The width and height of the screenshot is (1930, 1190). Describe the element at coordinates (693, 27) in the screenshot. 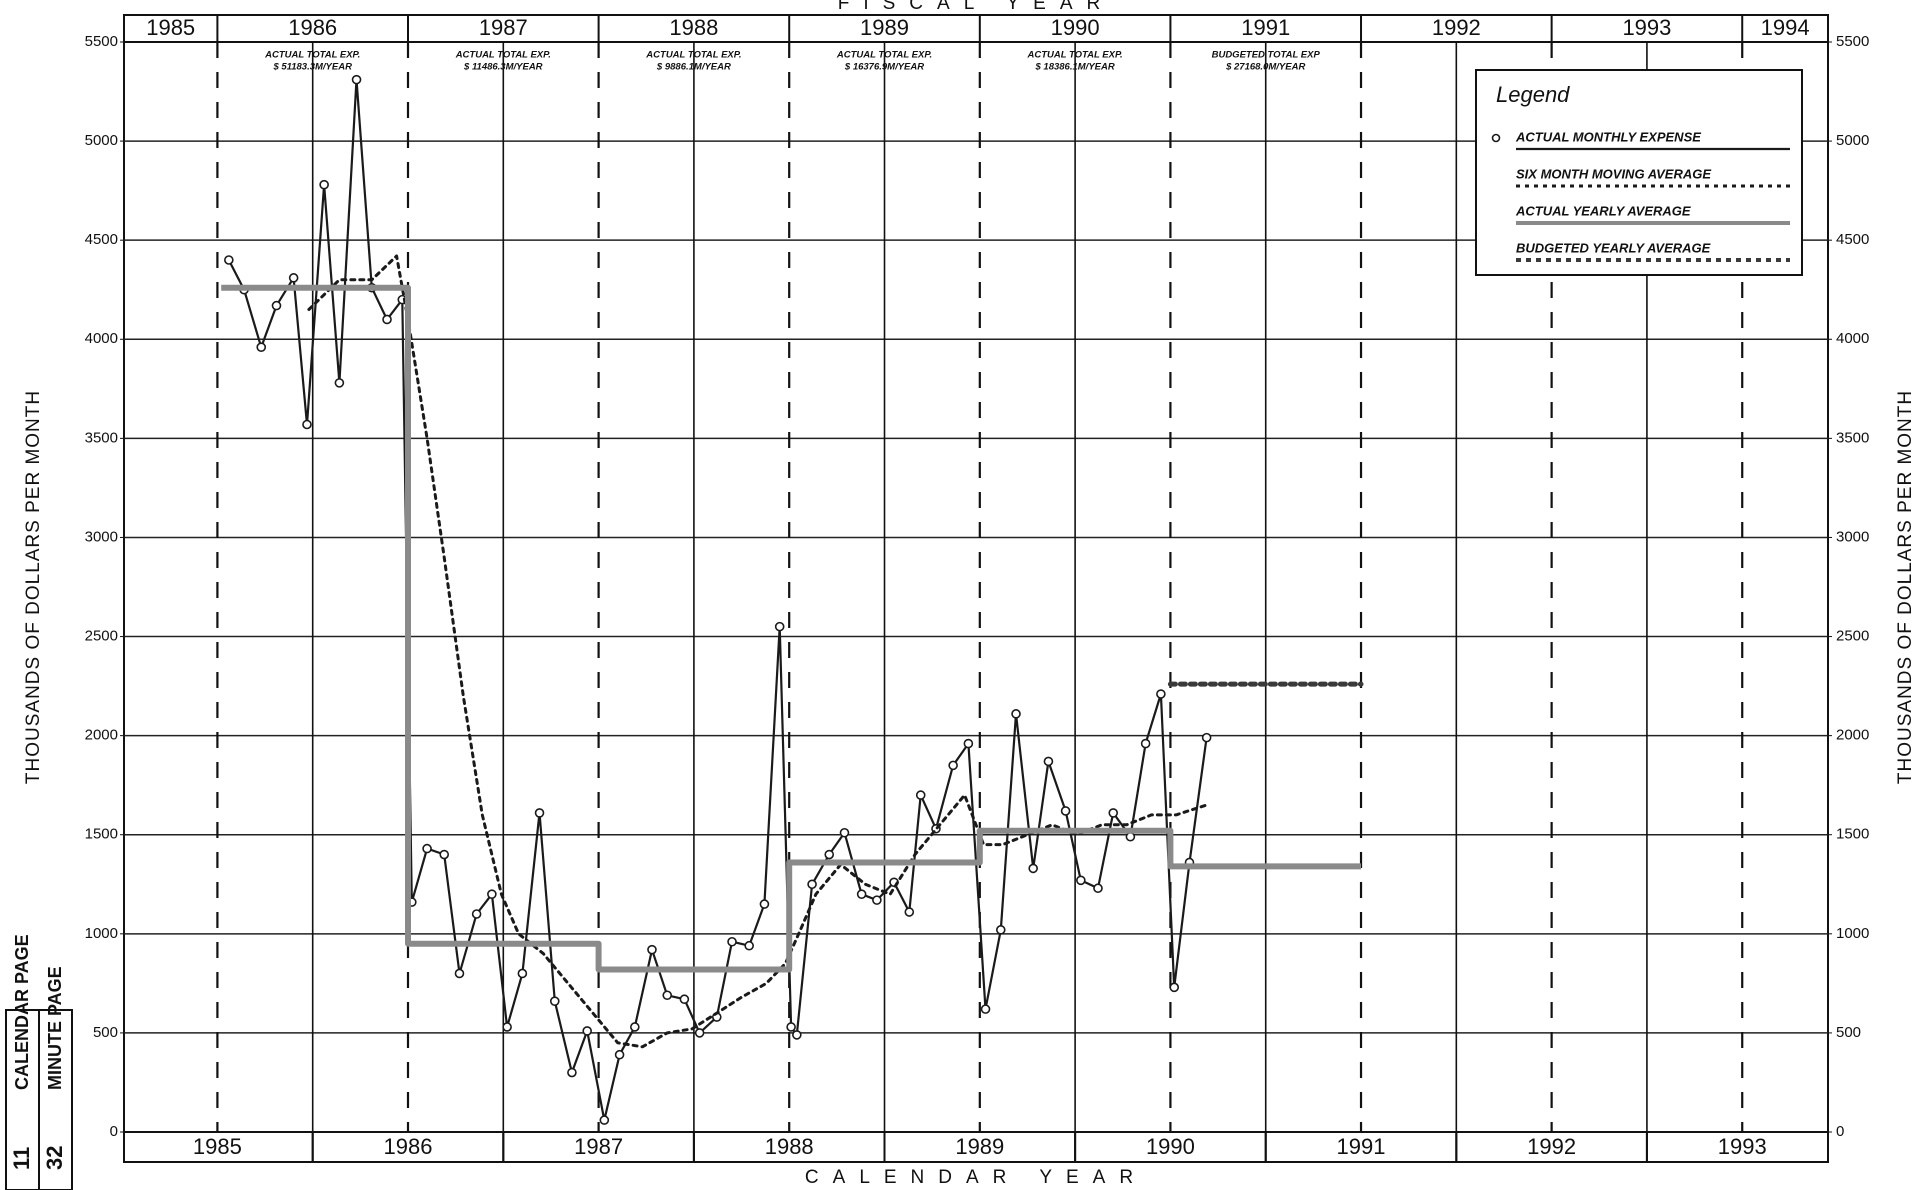

I see `fiscal-year-label: 1988` at that location.